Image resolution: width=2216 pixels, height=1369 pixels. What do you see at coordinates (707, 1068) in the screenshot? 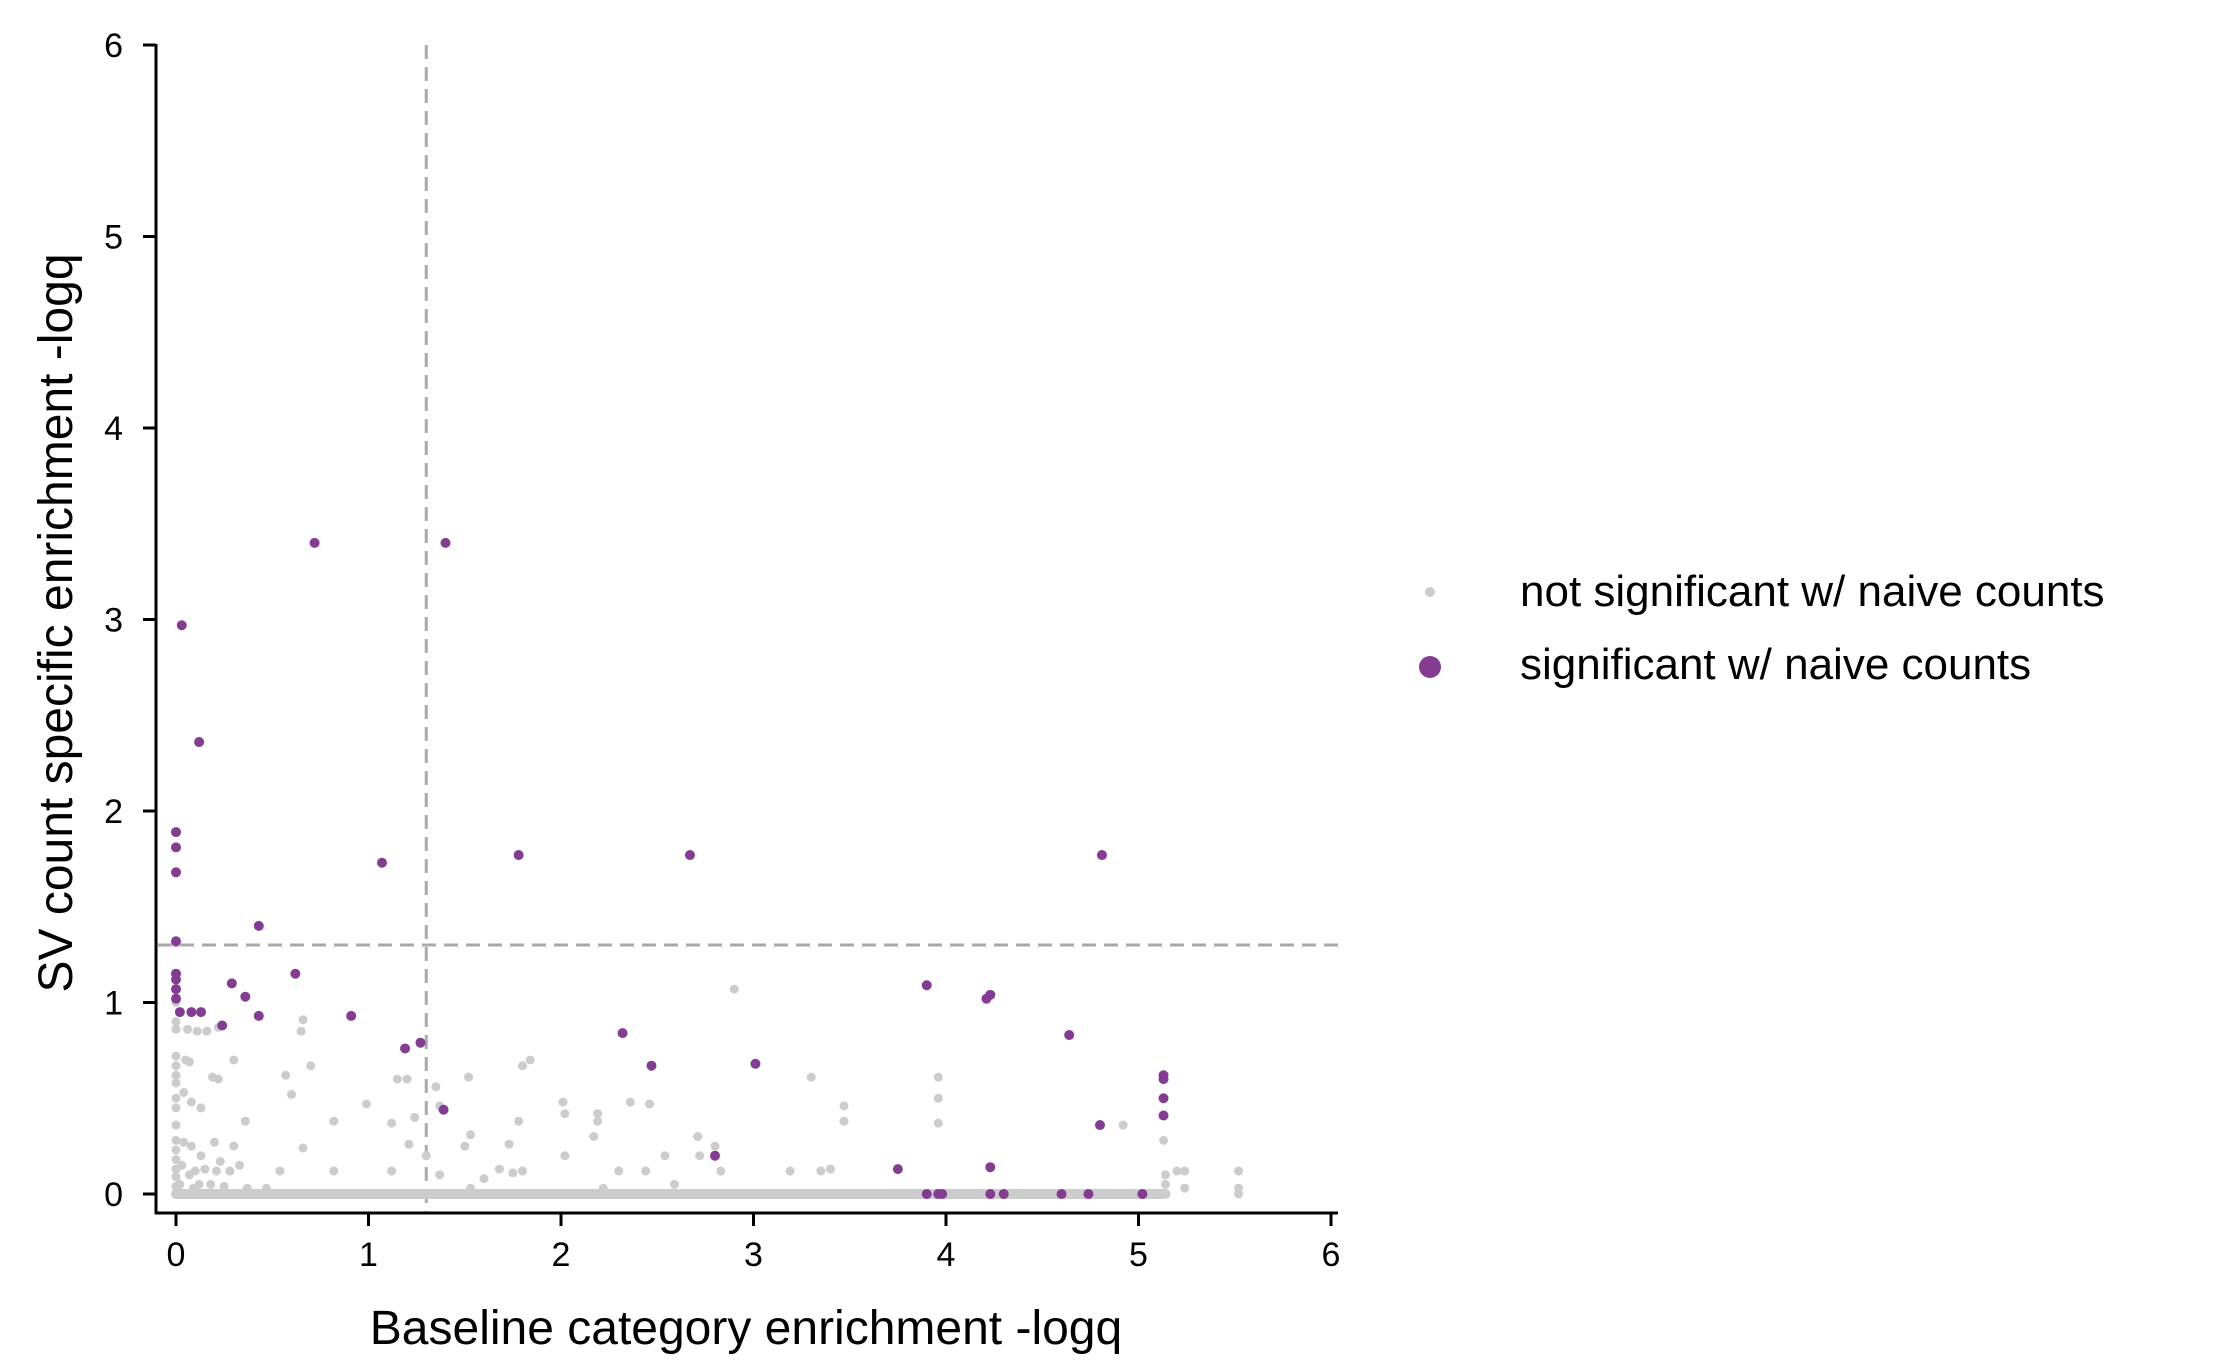
I see `series-not-significant` at bounding box center [707, 1068].